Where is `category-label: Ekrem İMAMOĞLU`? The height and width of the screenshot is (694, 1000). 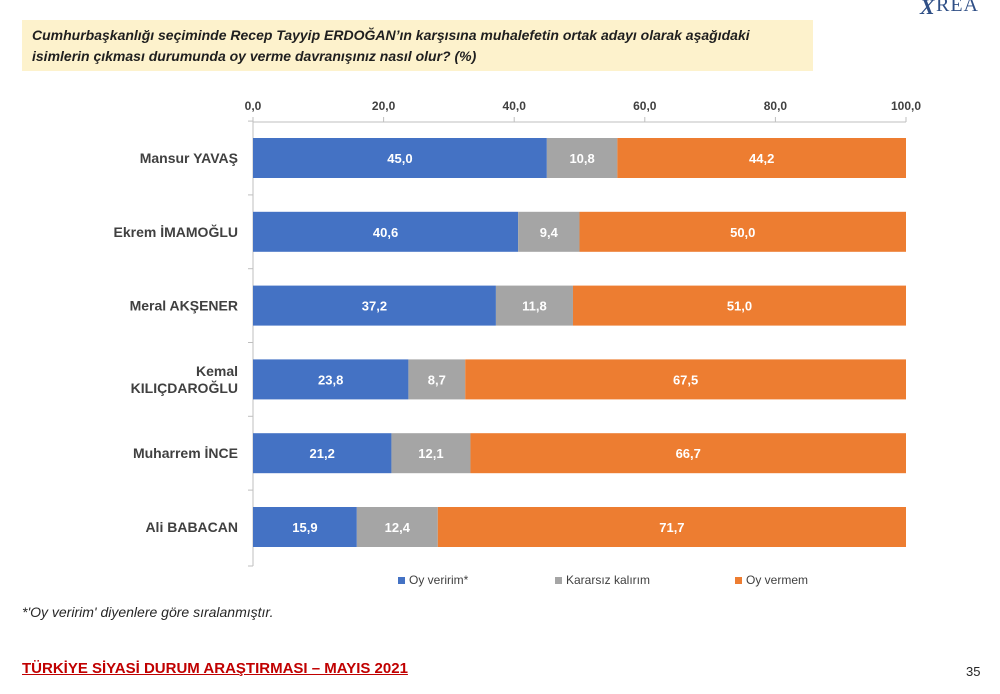
category-label: Ekrem İMAMOĞLU is located at coordinates (176, 231).